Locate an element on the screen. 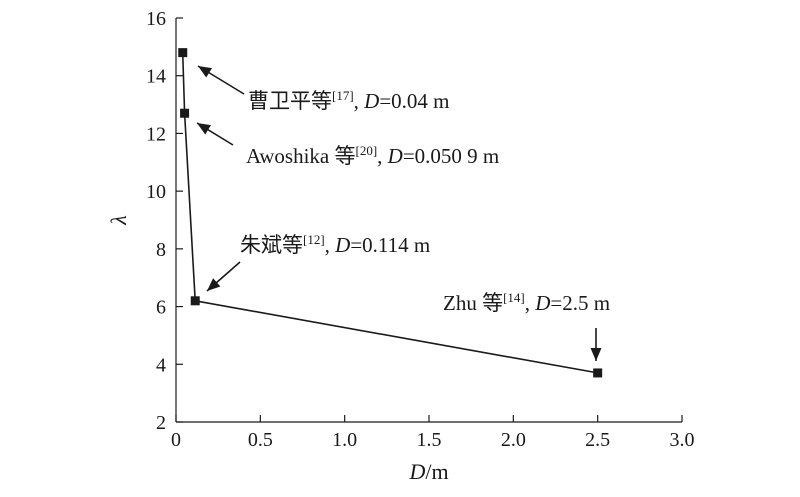 The height and width of the screenshot is (497, 800). y-tick-label-4: 10 is located at coordinates (156, 192).